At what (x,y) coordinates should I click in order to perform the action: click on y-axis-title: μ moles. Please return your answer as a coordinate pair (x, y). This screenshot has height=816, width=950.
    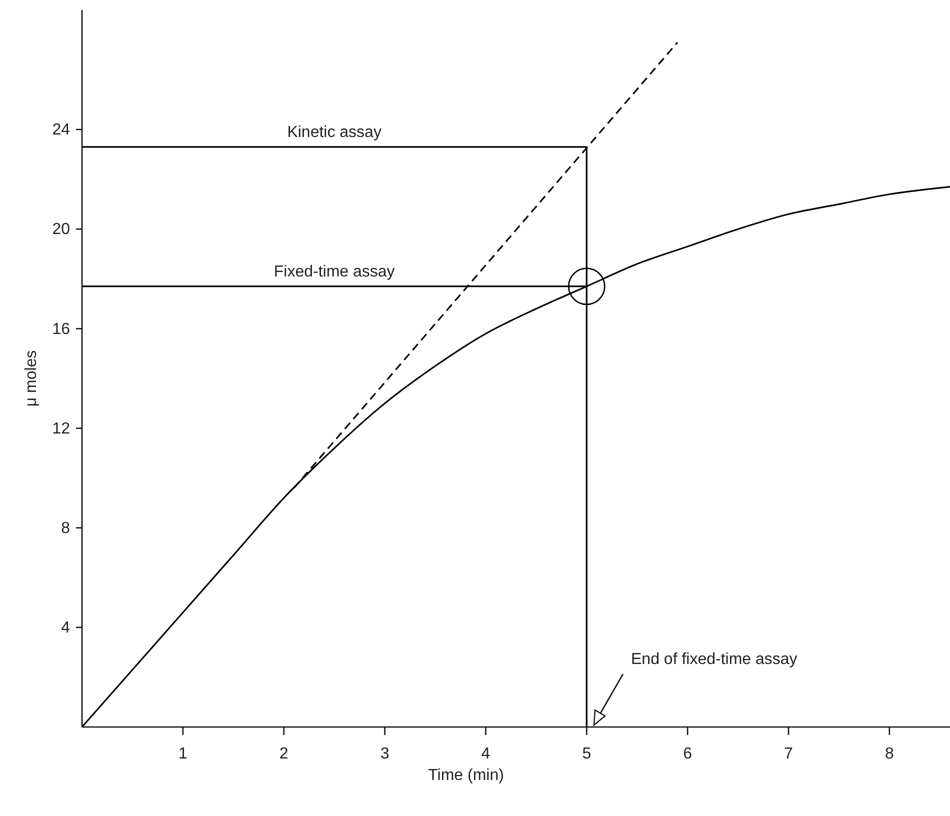
    Looking at the image, I should click on (31, 378).